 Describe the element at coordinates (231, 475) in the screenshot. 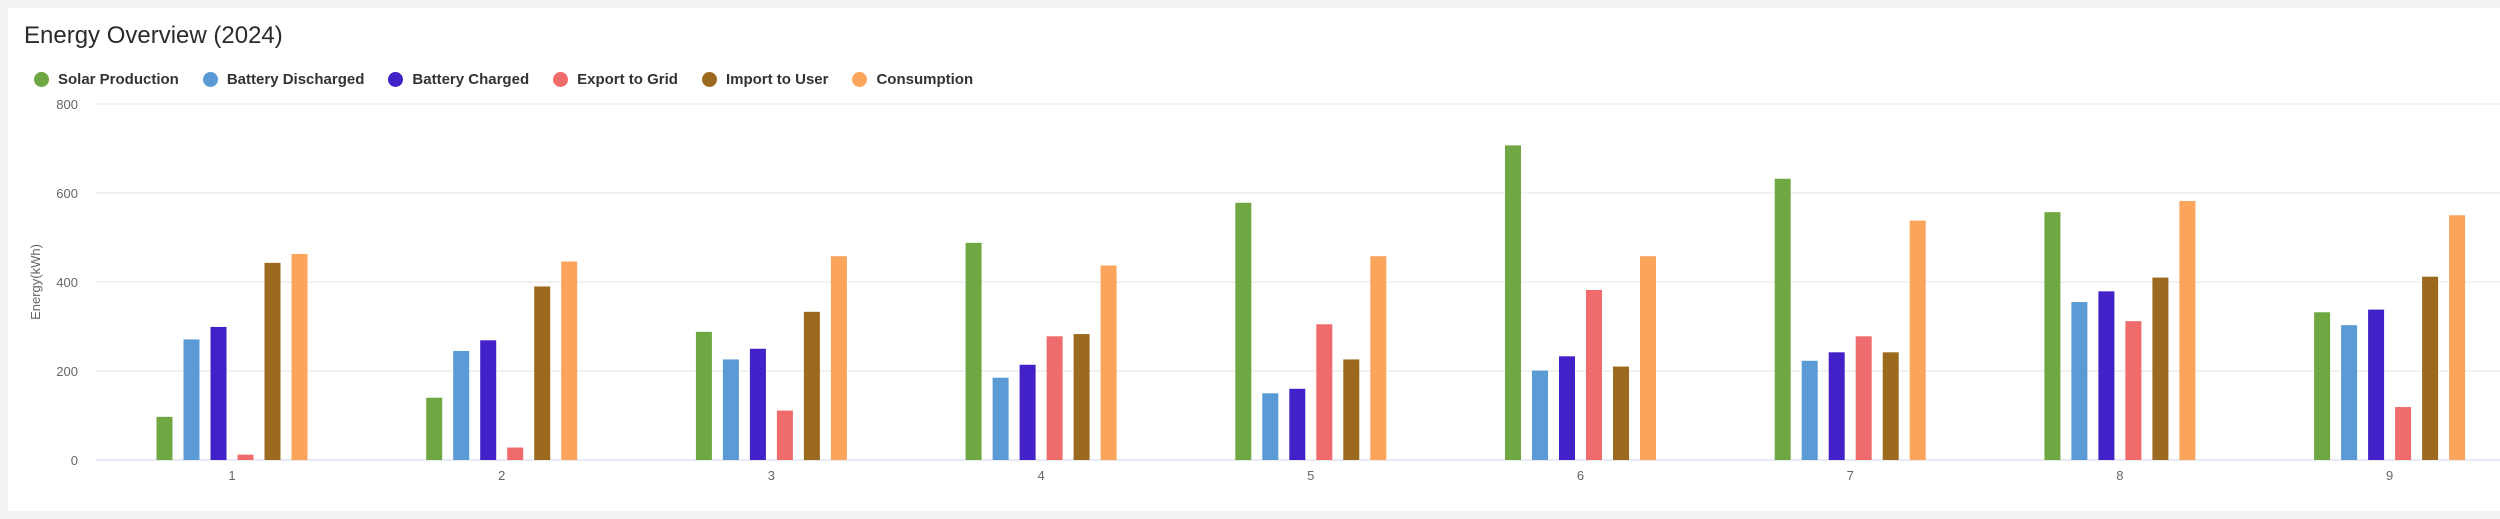

I see `x-tick-label: 1` at that location.